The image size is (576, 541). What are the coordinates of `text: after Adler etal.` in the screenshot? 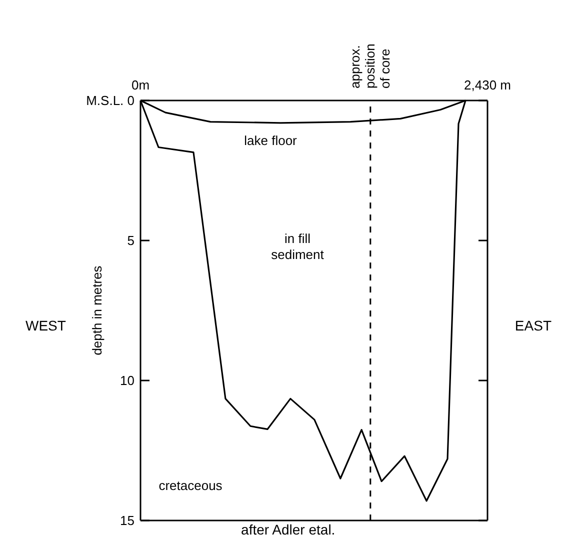 It's located at (288, 530).